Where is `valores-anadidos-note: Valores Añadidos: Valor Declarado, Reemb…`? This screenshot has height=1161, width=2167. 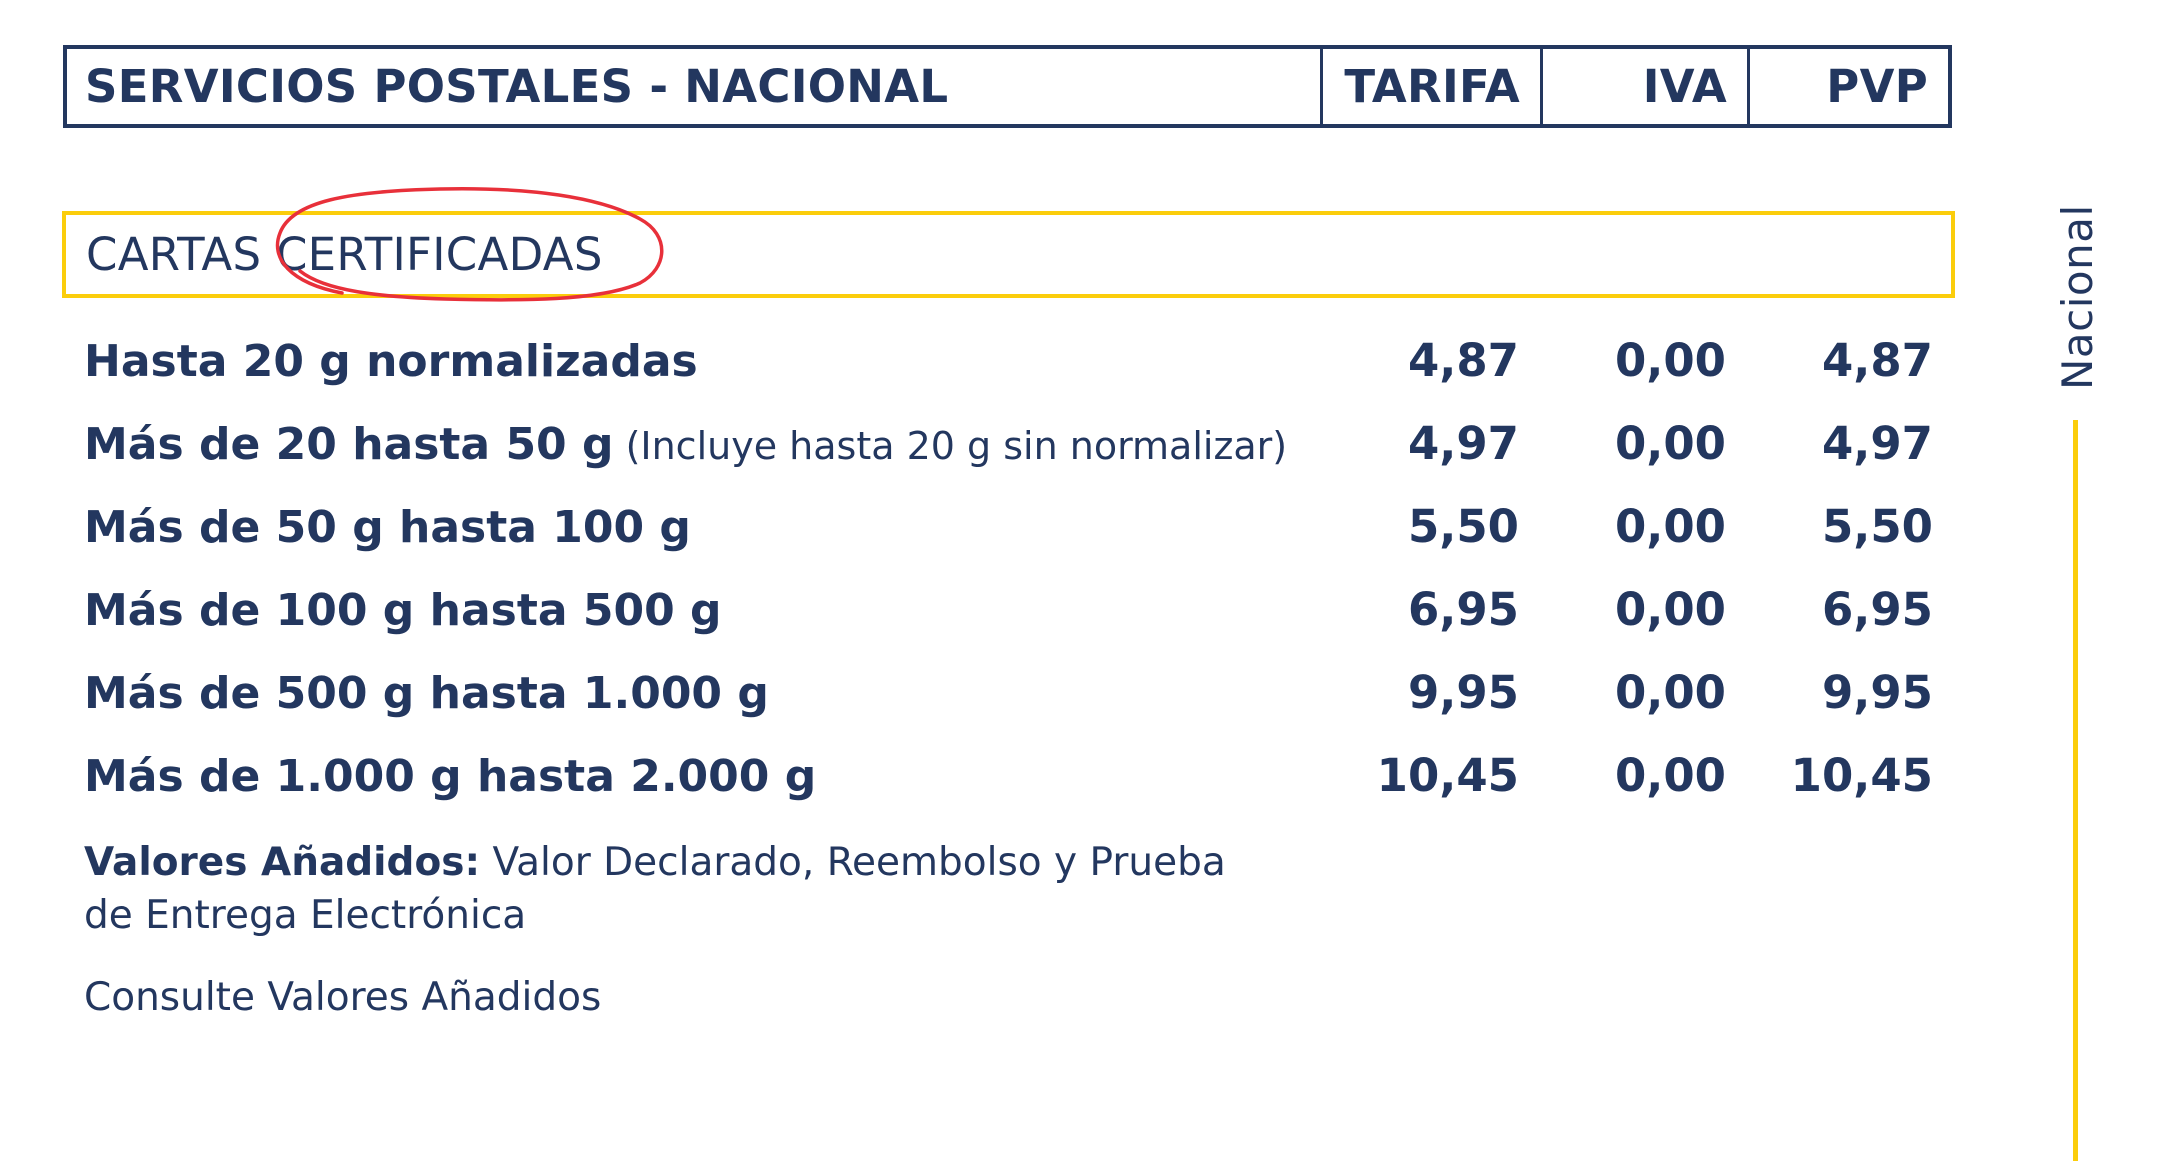
valores-anadidos-note: Valores Añadidos: Valor Declarado, Reemb… is located at coordinates (684, 889).